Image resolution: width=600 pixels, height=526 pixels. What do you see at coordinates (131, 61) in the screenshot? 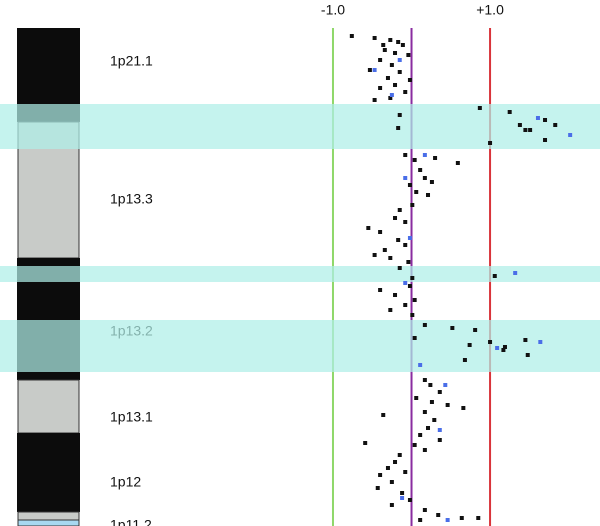
I see `band-label: 1p21.1` at bounding box center [131, 61].